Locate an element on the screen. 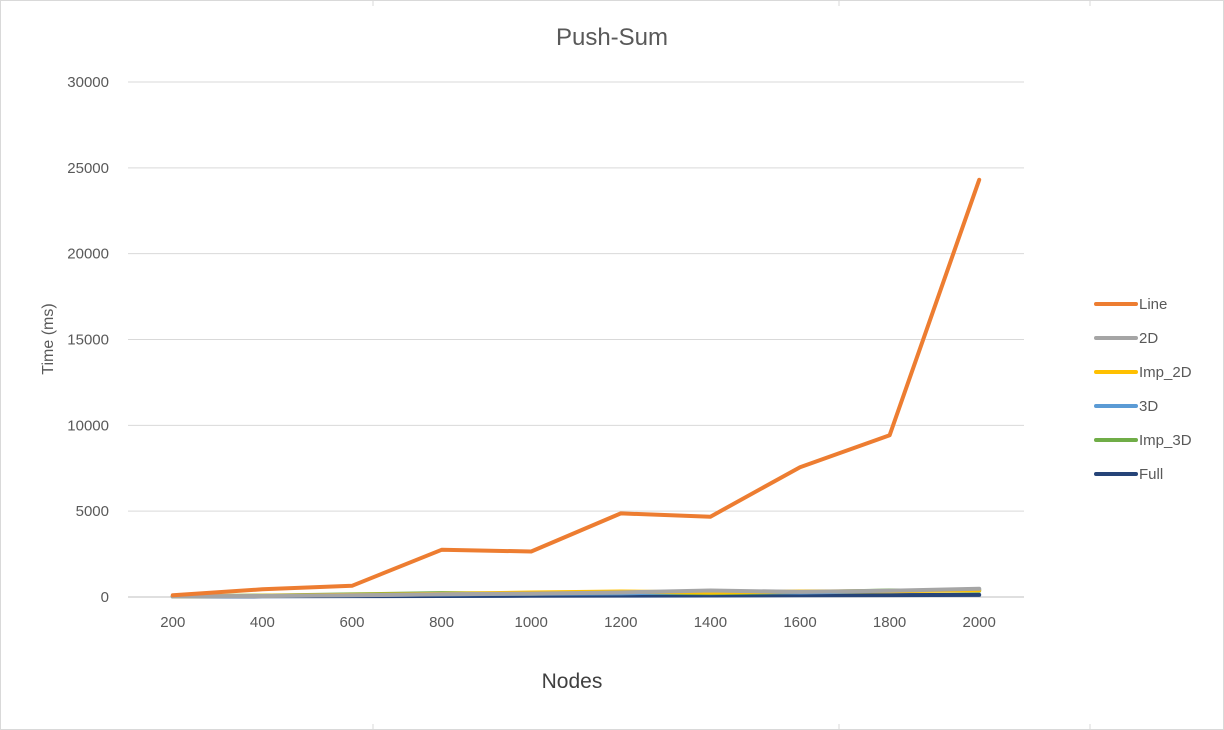 This screenshot has width=1224, height=730. chart-title: Push-Sum is located at coordinates (612, 37).